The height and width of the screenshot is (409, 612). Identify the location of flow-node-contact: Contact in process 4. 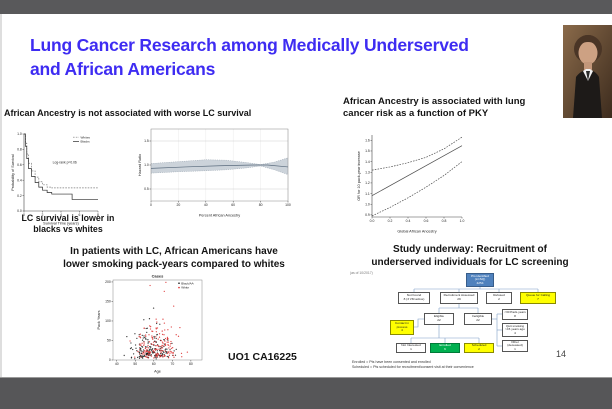
(402, 327).